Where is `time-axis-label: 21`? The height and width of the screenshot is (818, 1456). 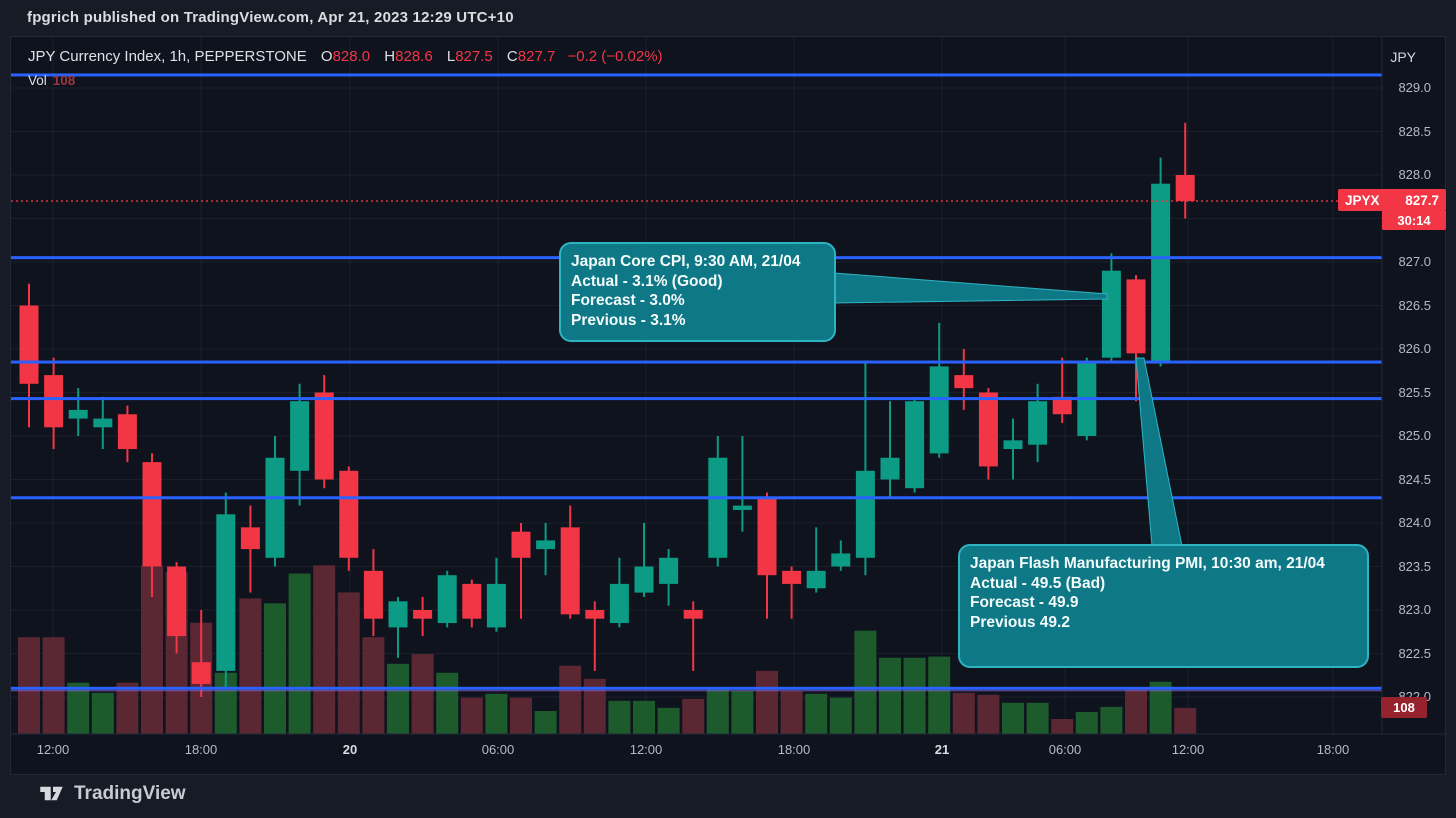 time-axis-label: 21 is located at coordinates (942, 749).